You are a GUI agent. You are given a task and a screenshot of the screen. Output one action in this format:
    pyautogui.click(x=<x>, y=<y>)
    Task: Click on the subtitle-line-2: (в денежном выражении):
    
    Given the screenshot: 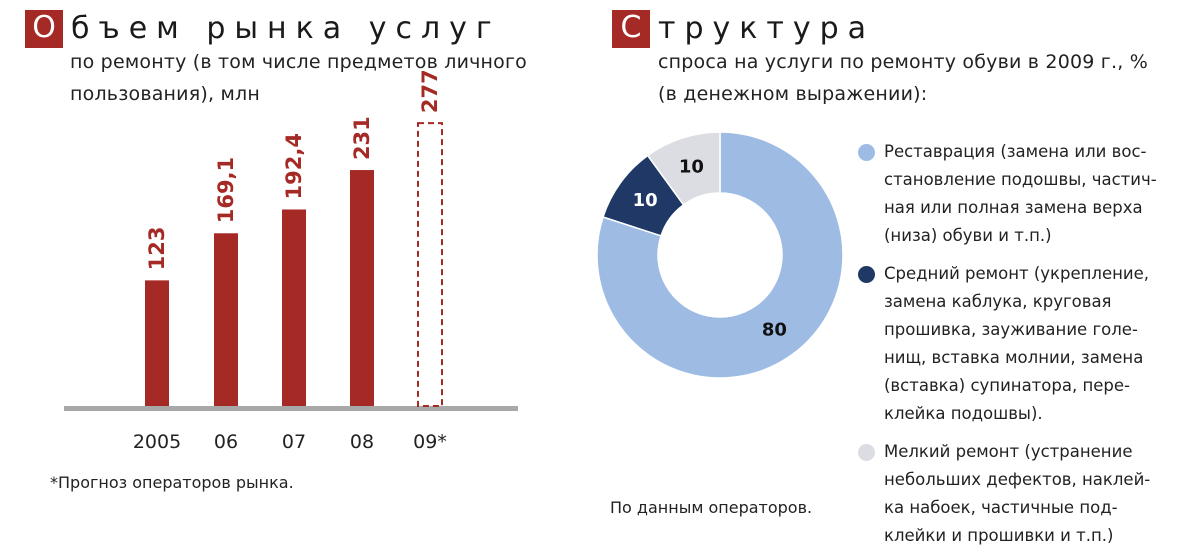 What is the action you would take?
    pyautogui.click(x=793, y=94)
    